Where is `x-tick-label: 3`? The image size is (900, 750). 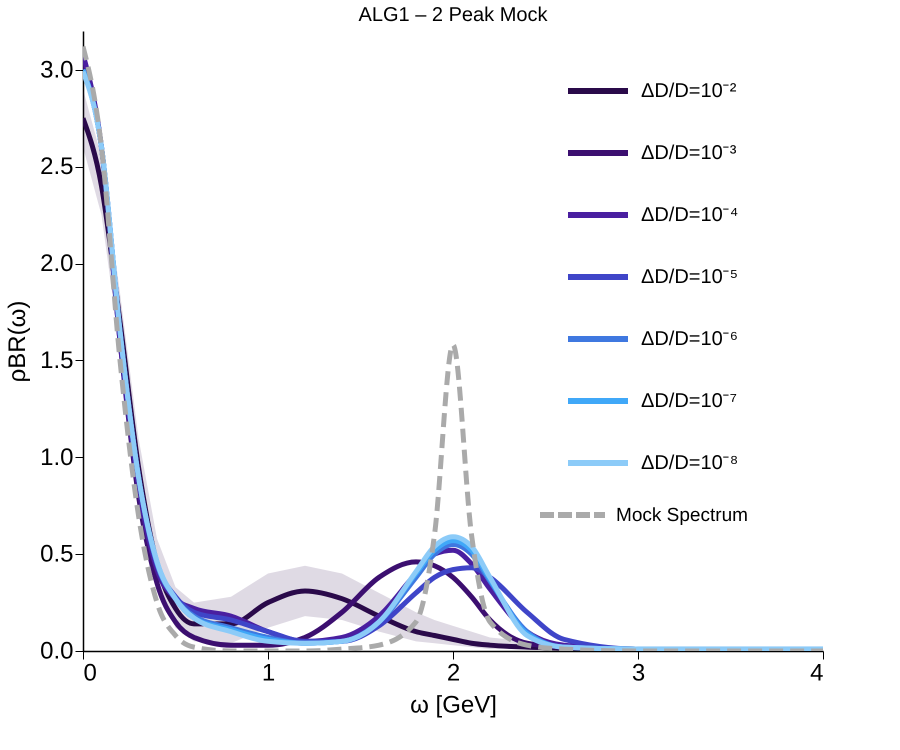 x-tick-label: 3 is located at coordinates (639, 673).